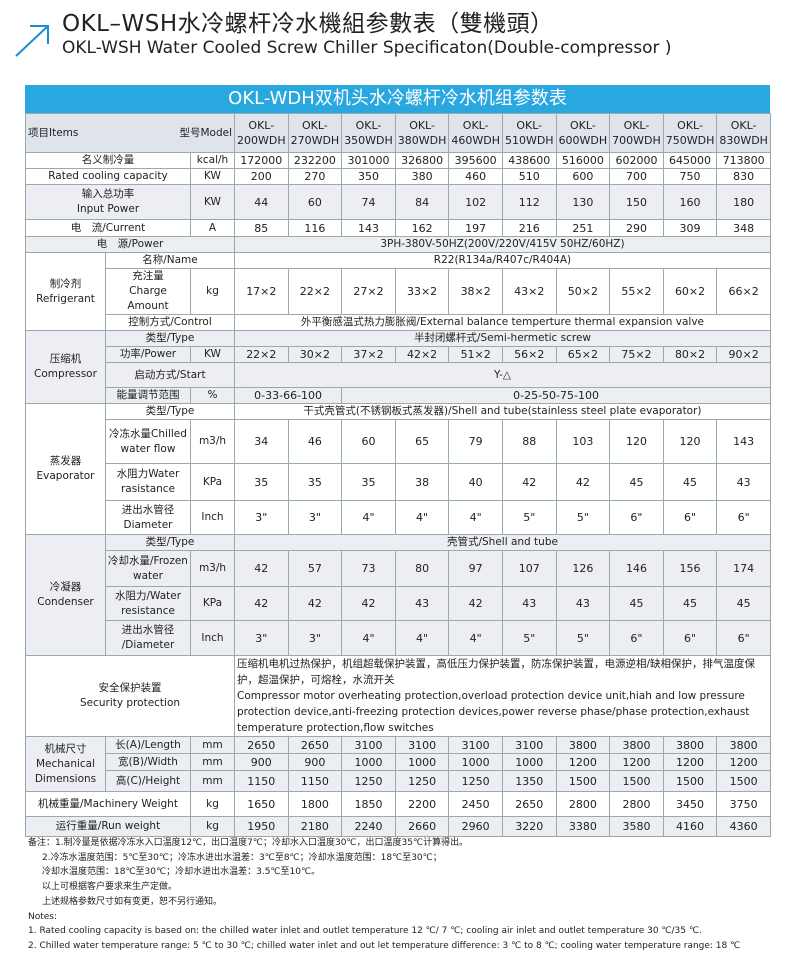 The width and height of the screenshot is (790, 954). Describe the element at coordinates (743, 202) in the screenshot. I see `value-cell: 180` at that location.